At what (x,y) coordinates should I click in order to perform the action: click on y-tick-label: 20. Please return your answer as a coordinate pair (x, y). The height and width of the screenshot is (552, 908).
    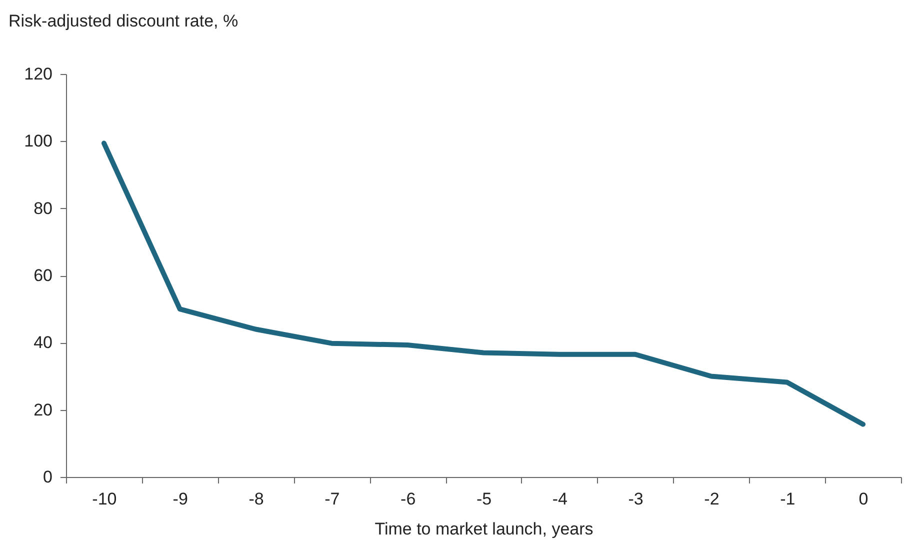
    Looking at the image, I should click on (43, 410).